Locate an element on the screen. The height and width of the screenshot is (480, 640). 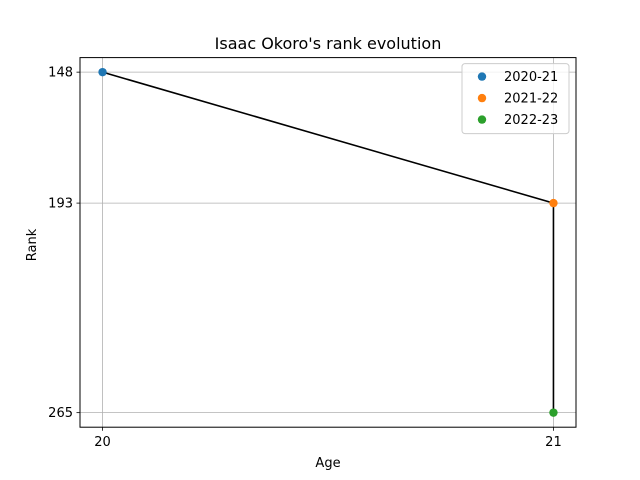
legend-box is located at coordinates (515, 99).